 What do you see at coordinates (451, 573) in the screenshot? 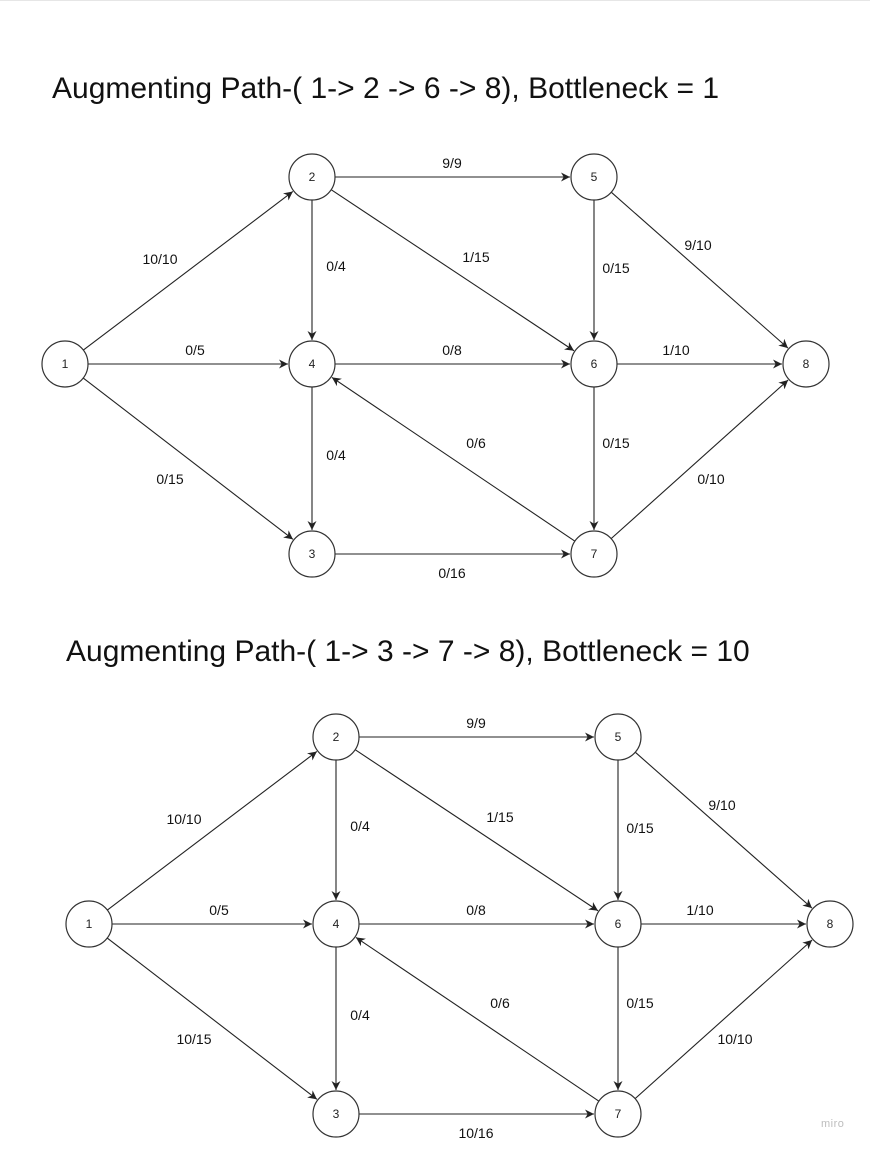
I see `edge-label-3-to-7: 0/16` at bounding box center [451, 573].